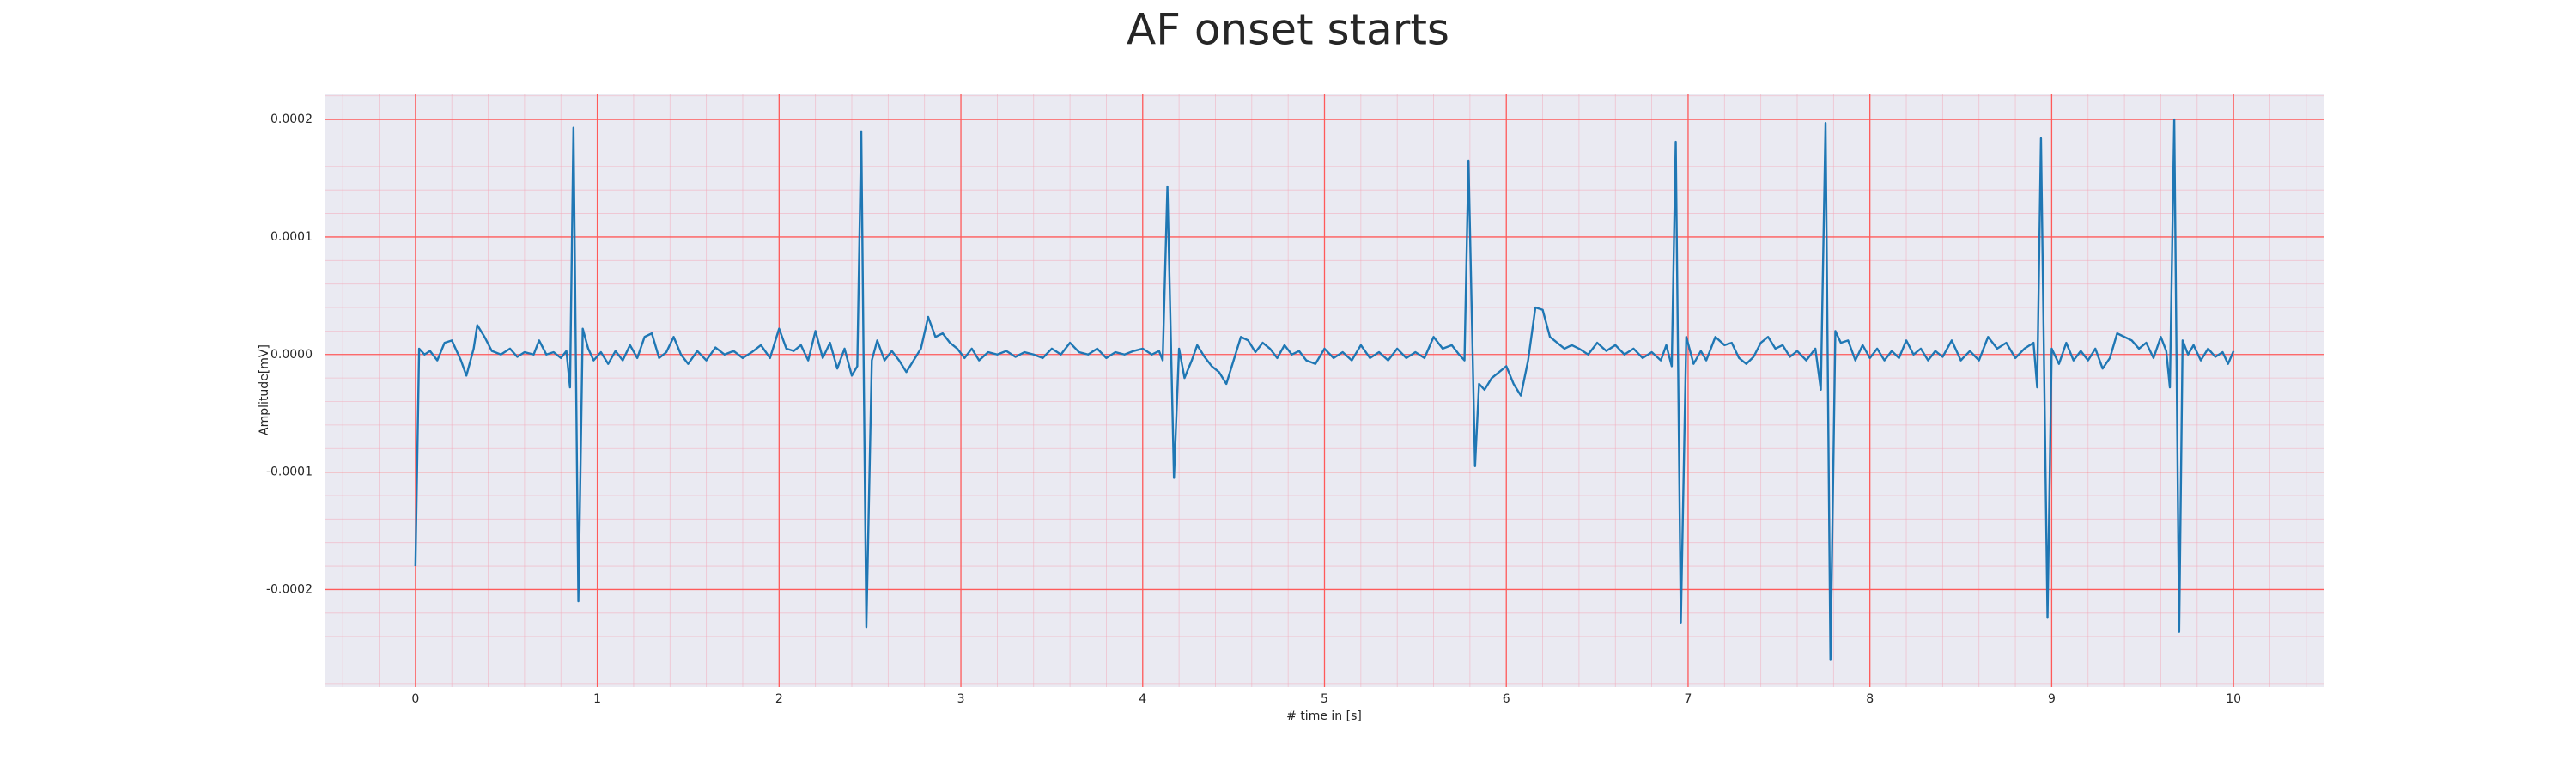  What do you see at coordinates (779, 699) in the screenshot?
I see `x-tick-label: 2` at bounding box center [779, 699].